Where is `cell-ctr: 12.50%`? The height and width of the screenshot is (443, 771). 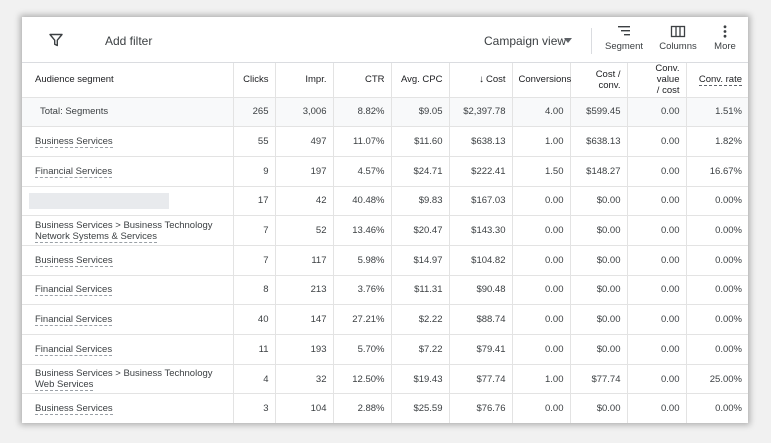
cell-ctr: 12.50% is located at coordinates (362, 379).